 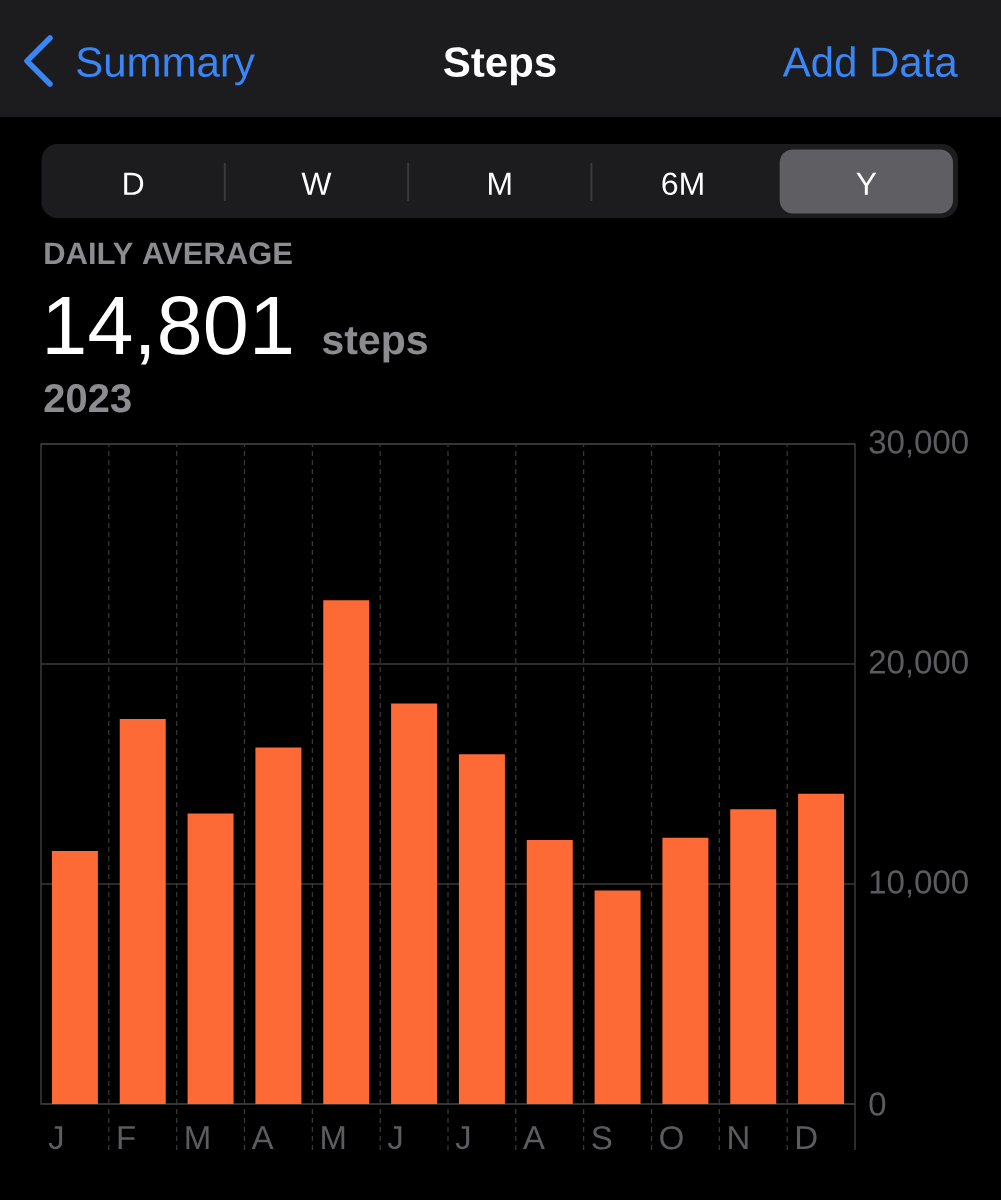 I want to click on text: 2023, so click(x=87, y=398).